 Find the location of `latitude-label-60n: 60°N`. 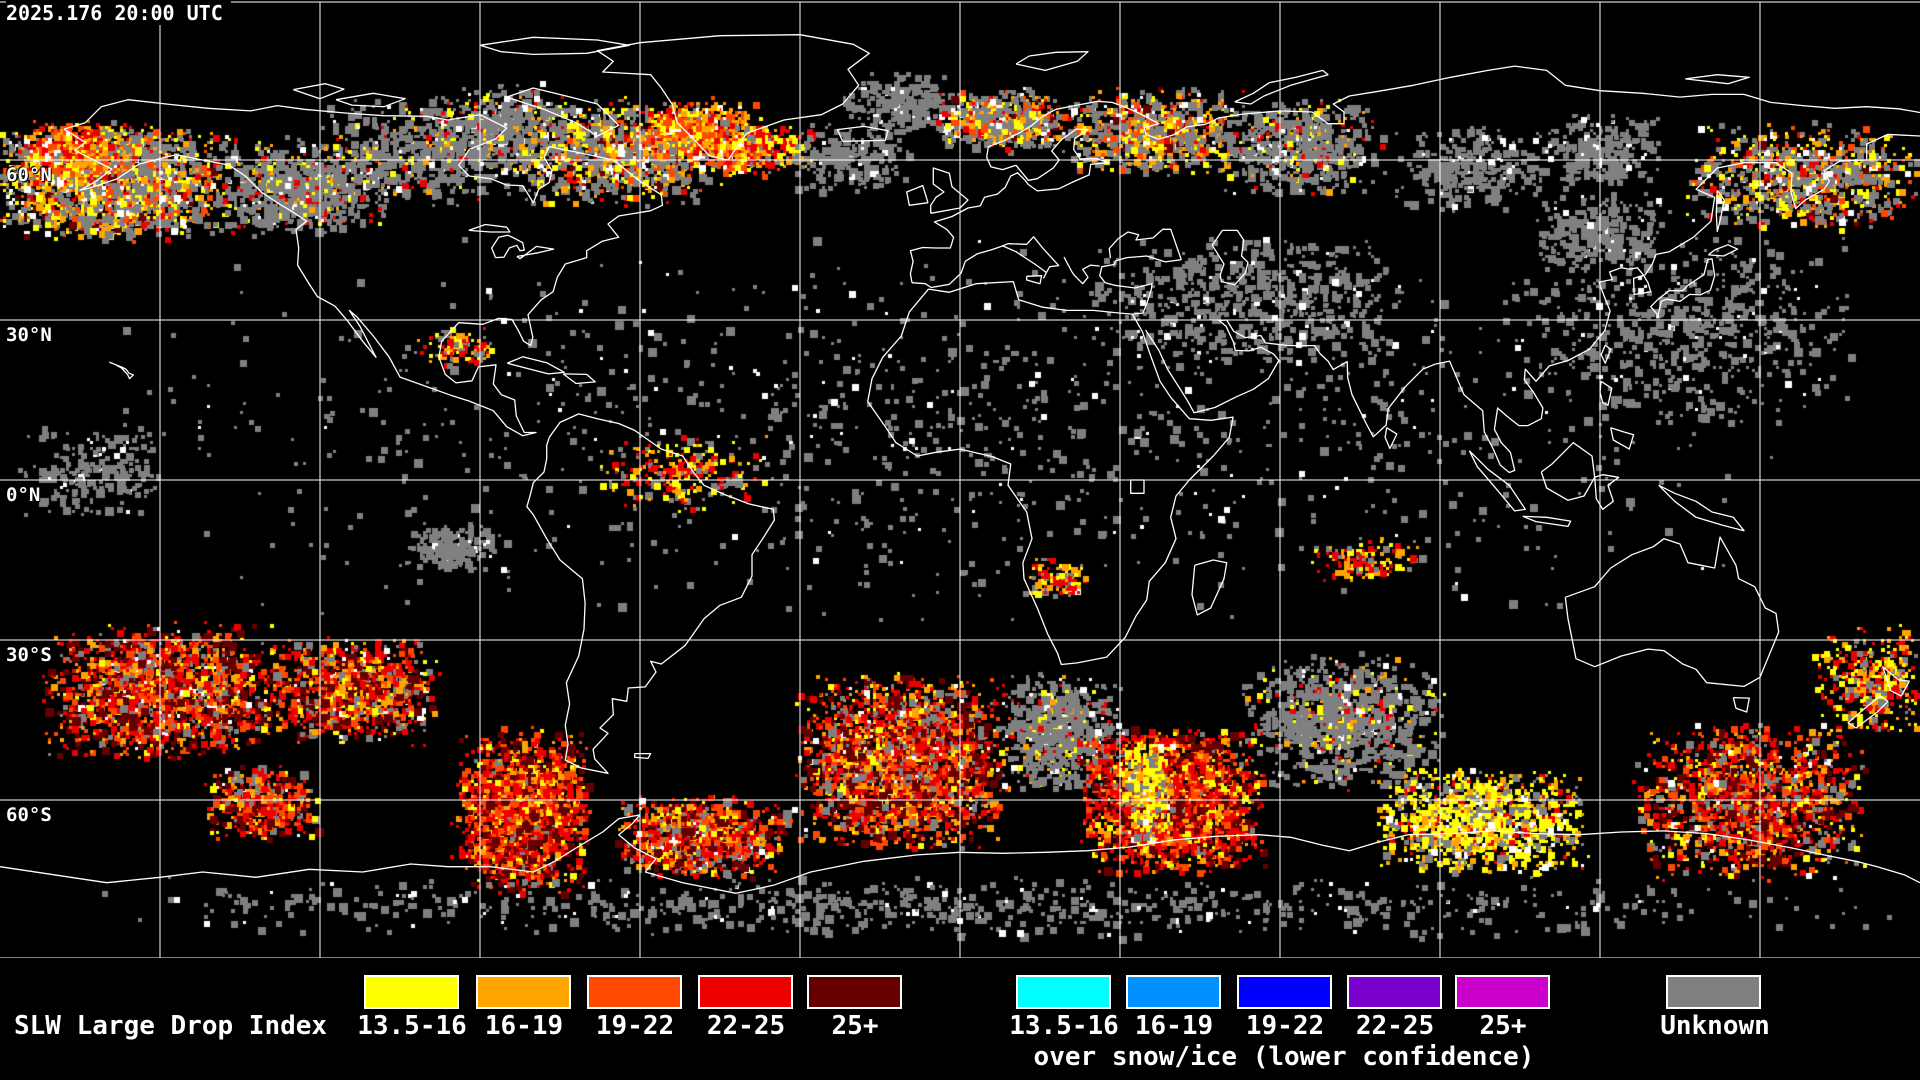

latitude-label-60n: 60°N is located at coordinates (29, 175).